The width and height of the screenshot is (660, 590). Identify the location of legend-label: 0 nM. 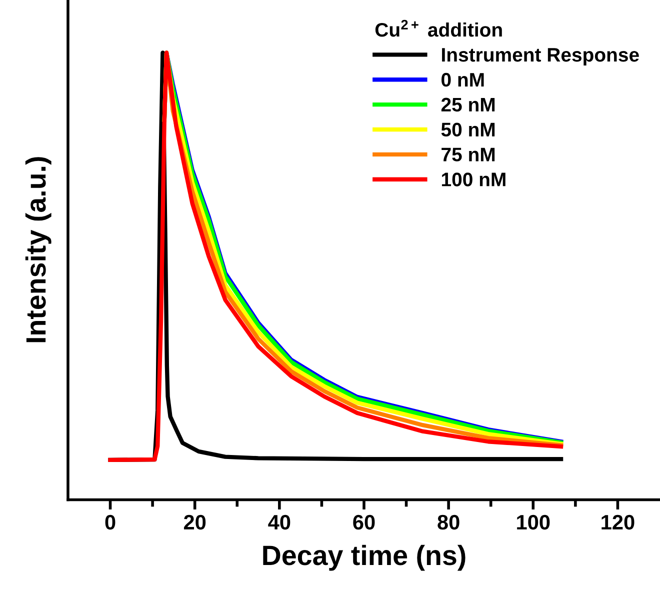
(463, 79).